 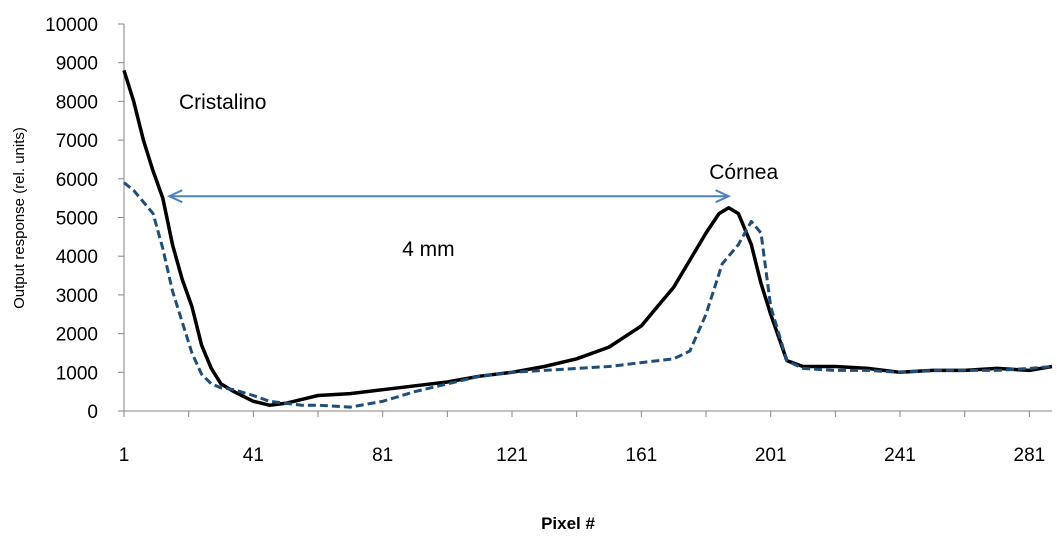 I want to click on x-tick-label: 41, so click(x=253, y=455).